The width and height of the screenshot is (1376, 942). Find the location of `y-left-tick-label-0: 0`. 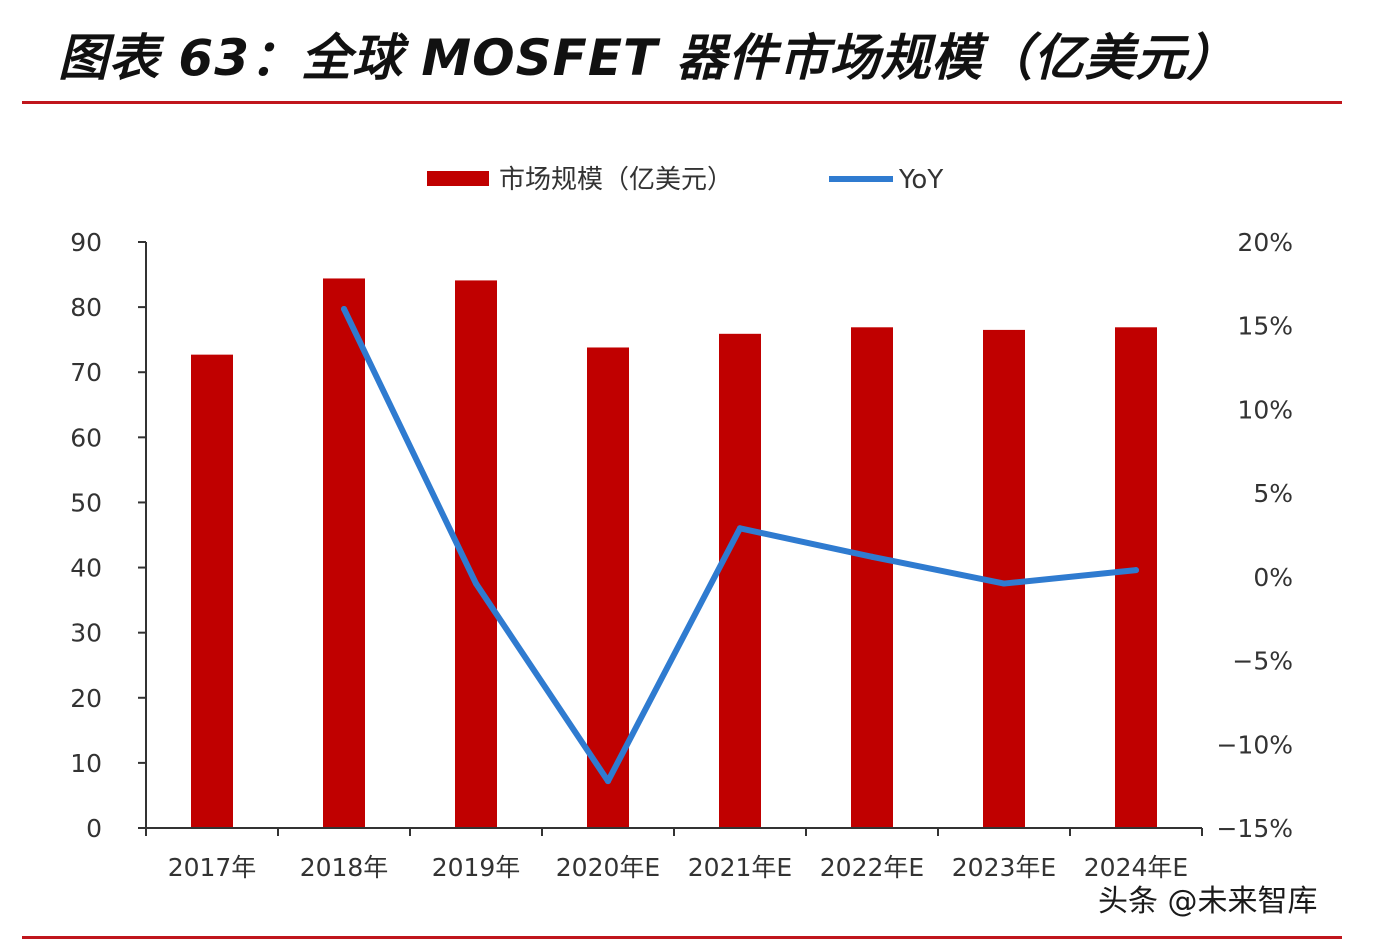

y-left-tick-label-0: 0 is located at coordinates (94, 828).